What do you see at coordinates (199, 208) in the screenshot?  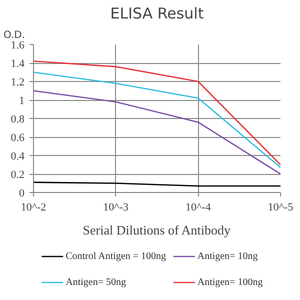 I see `x-tick-label: 10^-4` at bounding box center [199, 208].